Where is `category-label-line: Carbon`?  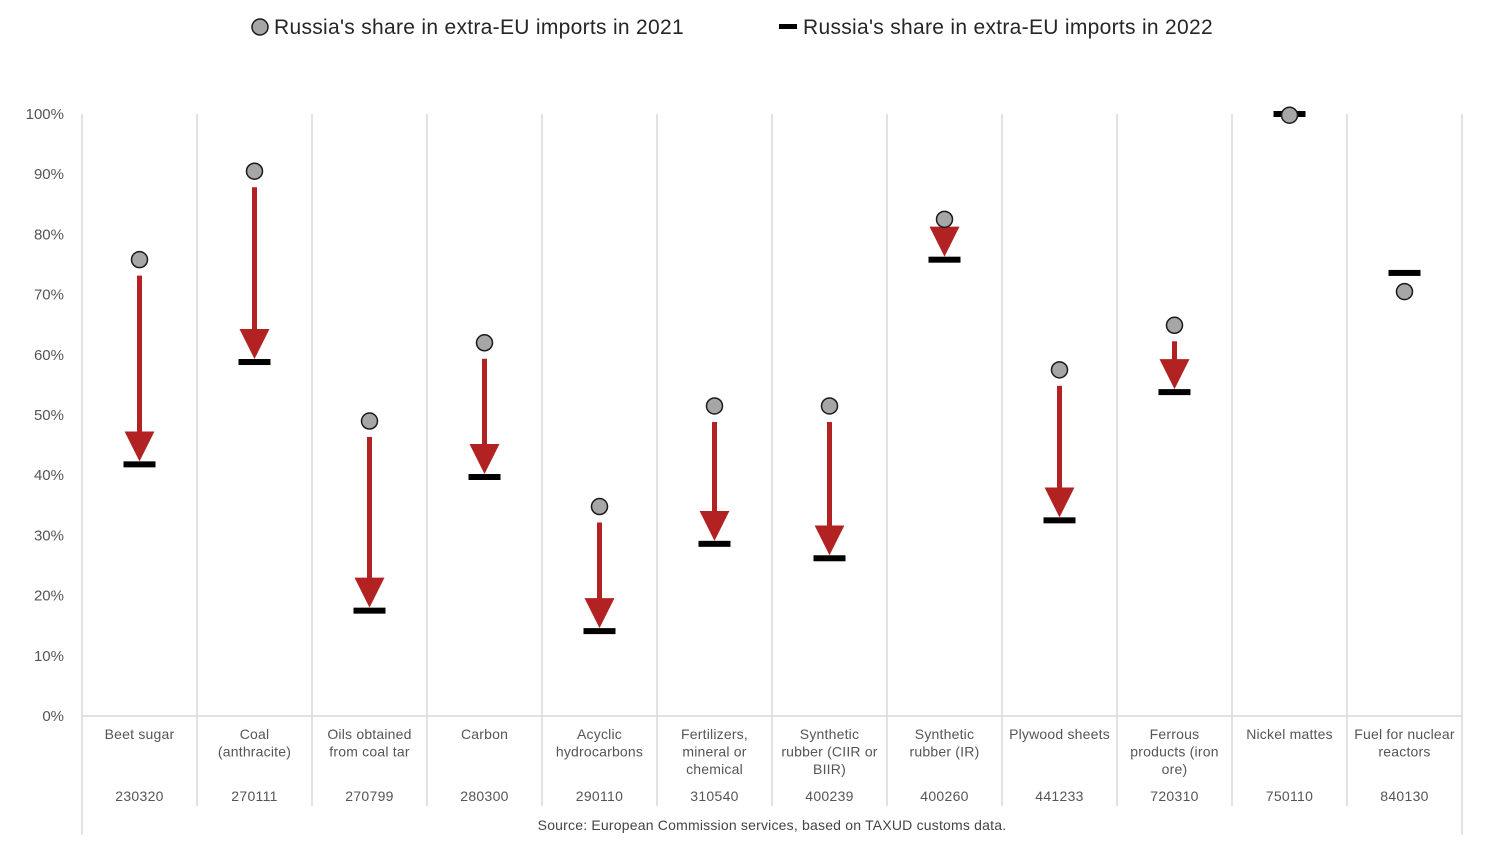
category-label-line: Carbon is located at coordinates (484, 734).